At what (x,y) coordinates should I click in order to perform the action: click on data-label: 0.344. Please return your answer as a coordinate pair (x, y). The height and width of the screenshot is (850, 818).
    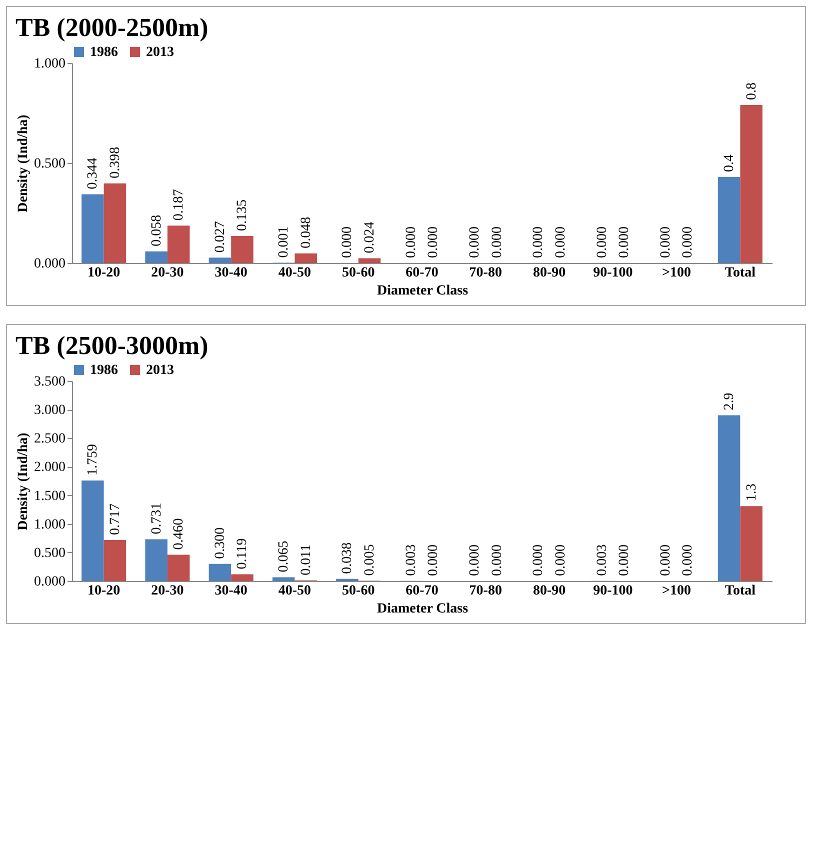
    Looking at the image, I should click on (93, 174).